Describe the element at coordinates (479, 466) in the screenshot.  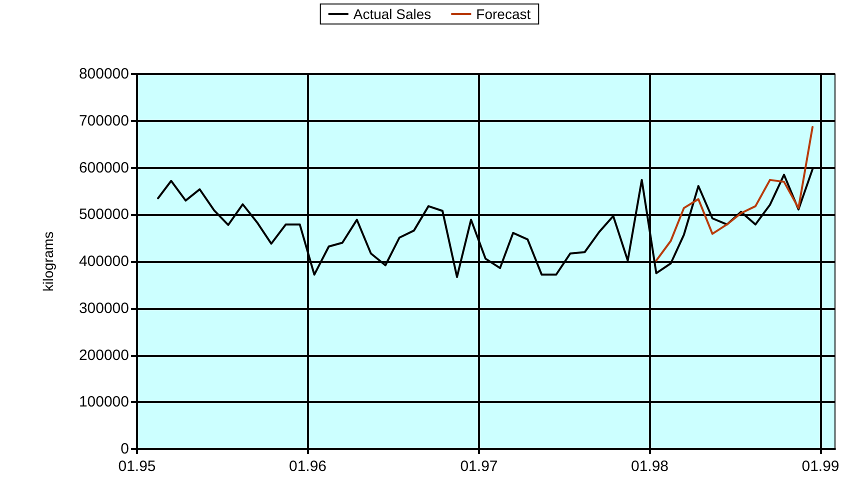
I see `x-tick-label: 01.97` at that location.